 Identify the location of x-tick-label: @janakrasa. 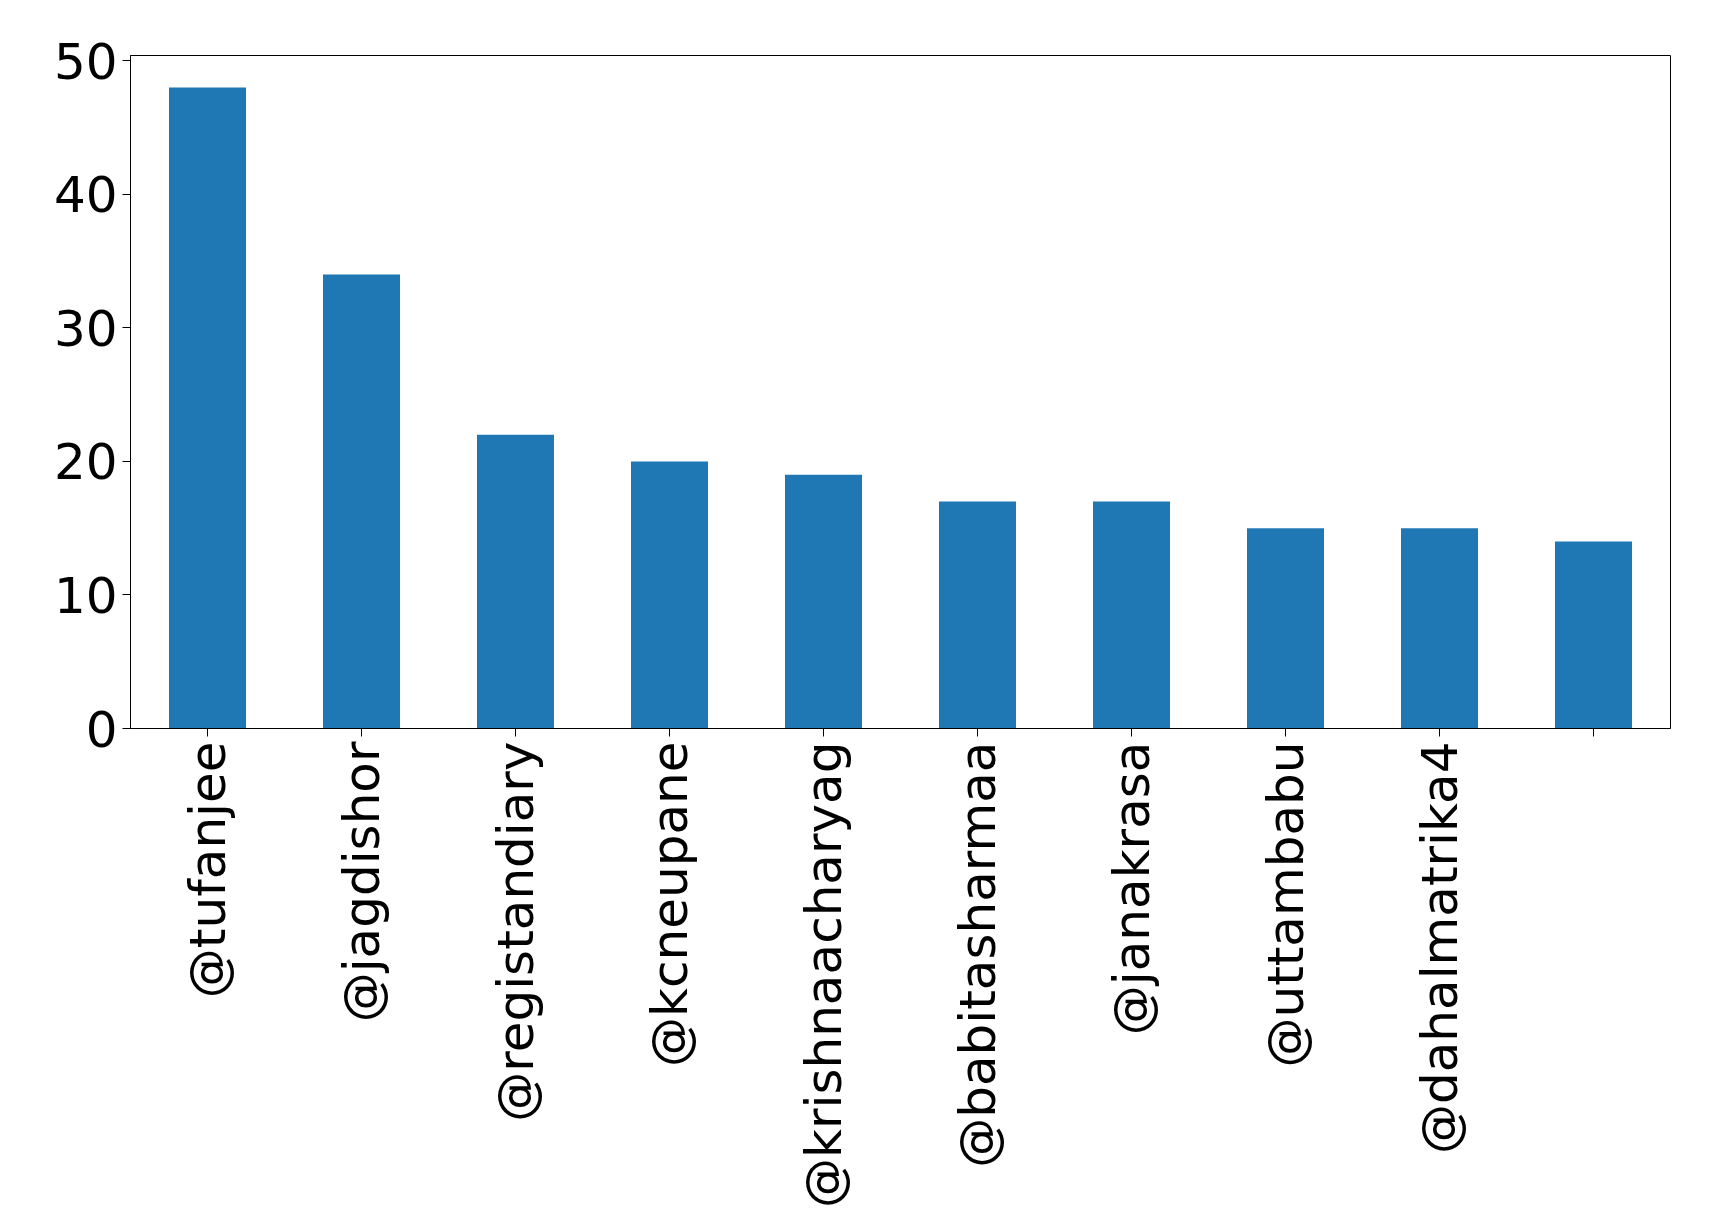
(1131, 888).